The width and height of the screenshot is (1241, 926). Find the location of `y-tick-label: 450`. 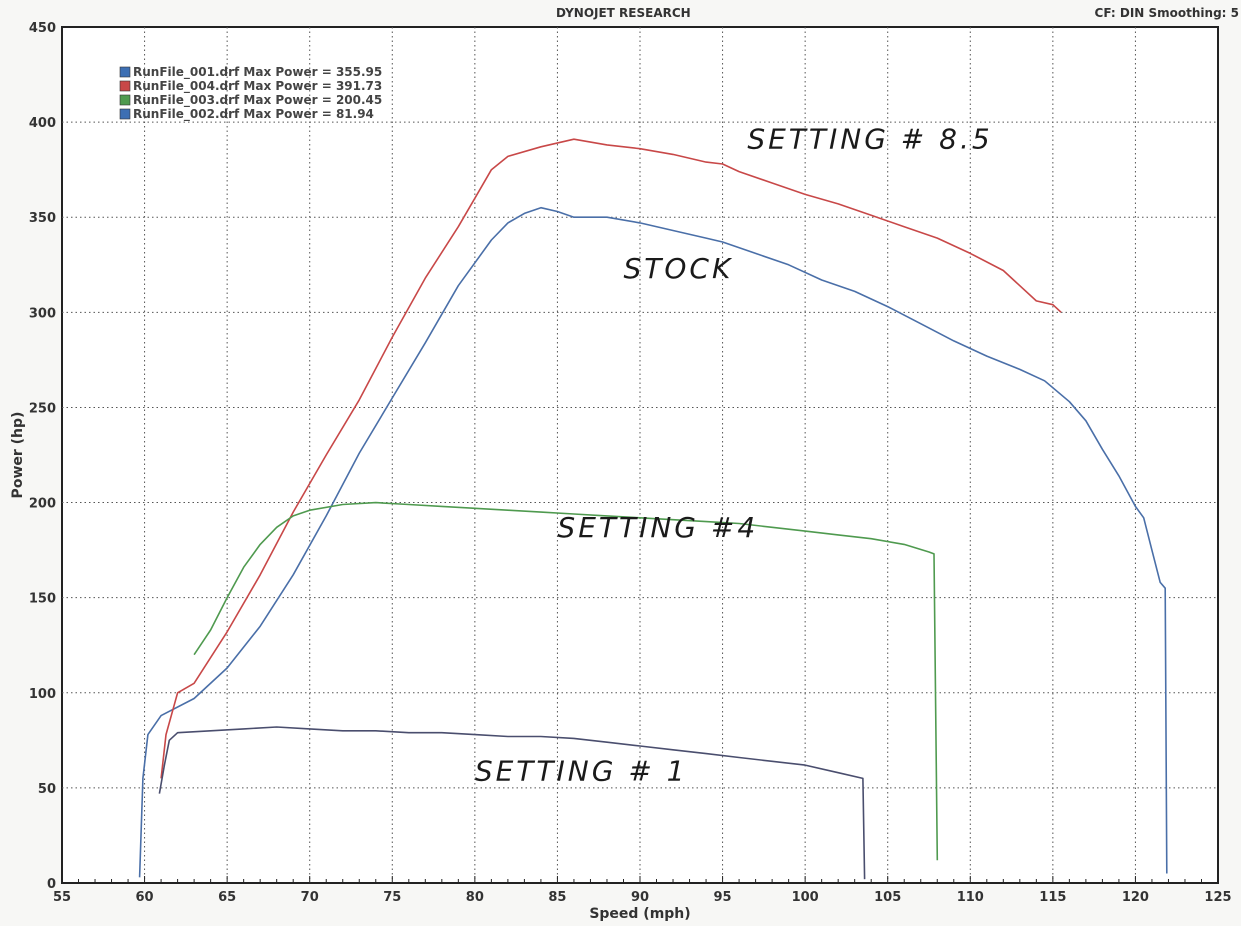

y-tick-label: 450 is located at coordinates (42, 28).